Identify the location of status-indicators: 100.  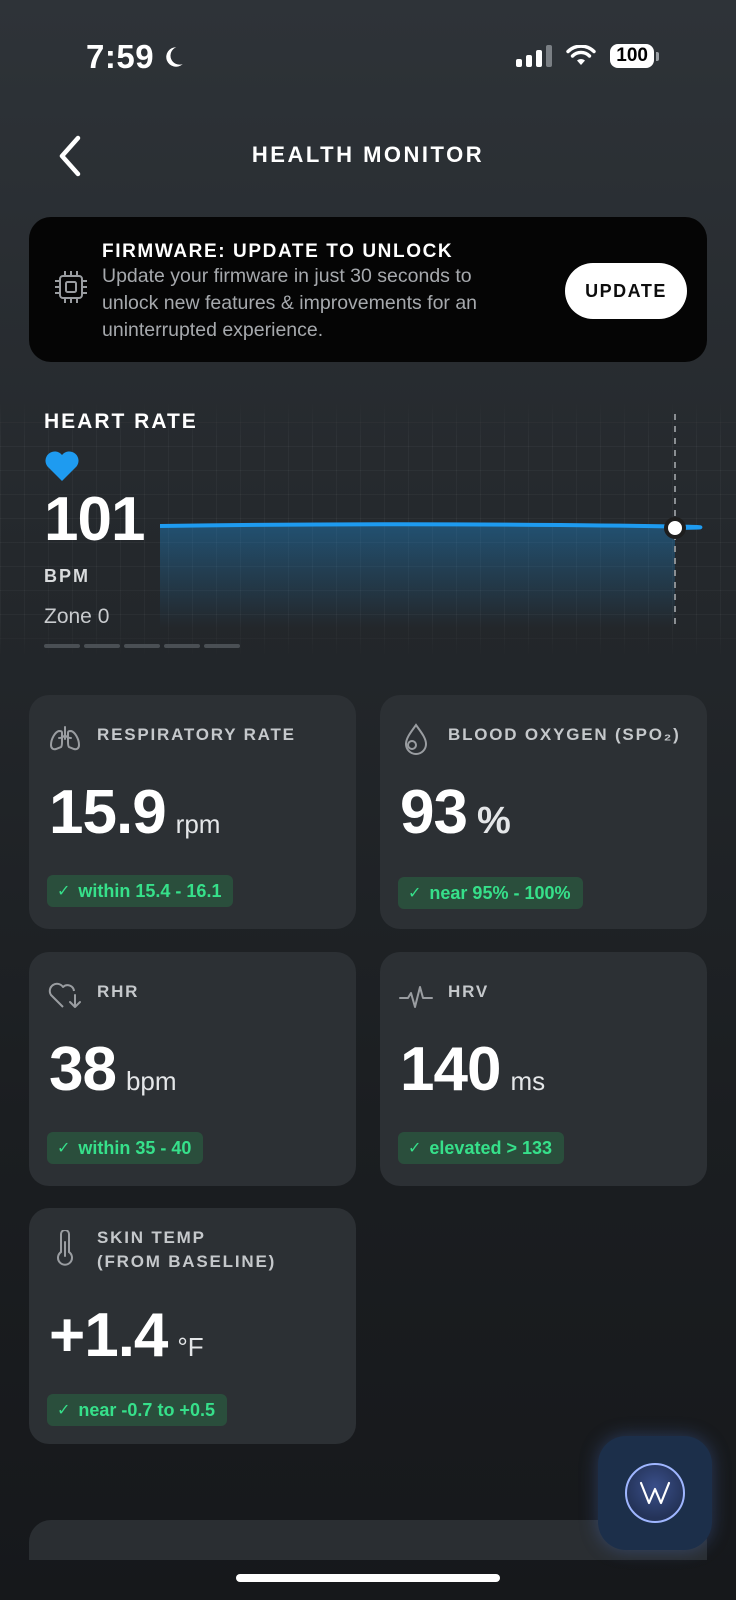
(587, 56).